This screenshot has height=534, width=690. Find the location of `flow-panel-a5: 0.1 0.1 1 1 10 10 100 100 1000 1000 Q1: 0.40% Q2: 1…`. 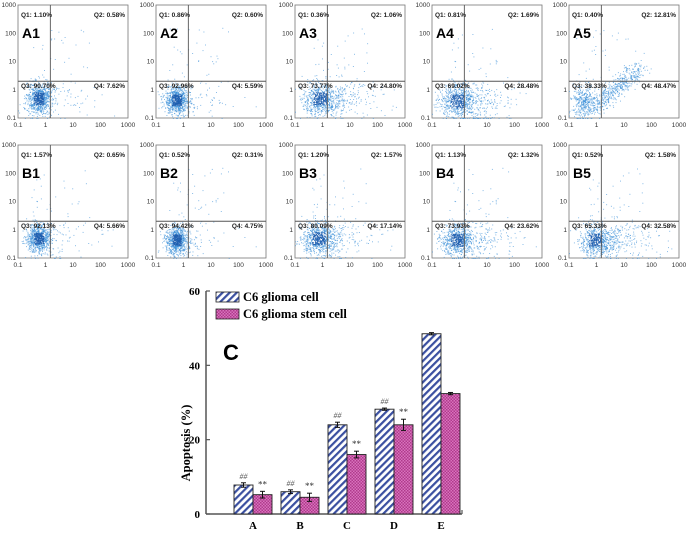

flow-panel-a5: 0.1 0.1 1 1 10 10 100 100 1000 1000 Q1: 0.40% Q2: 1… is located at coordinates (620, 67).